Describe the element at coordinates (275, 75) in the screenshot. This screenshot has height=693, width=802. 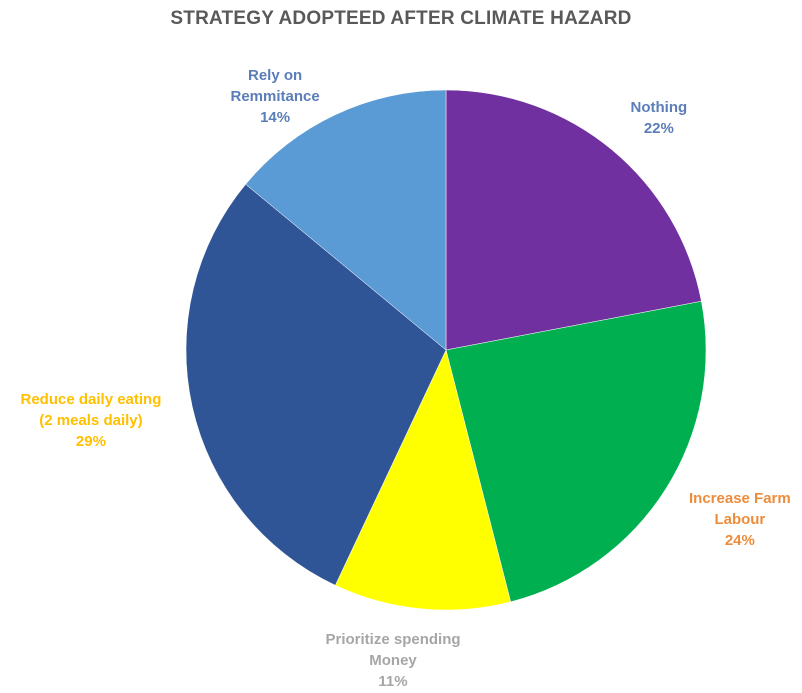
I see `slice-name-line: Rely on` at that location.